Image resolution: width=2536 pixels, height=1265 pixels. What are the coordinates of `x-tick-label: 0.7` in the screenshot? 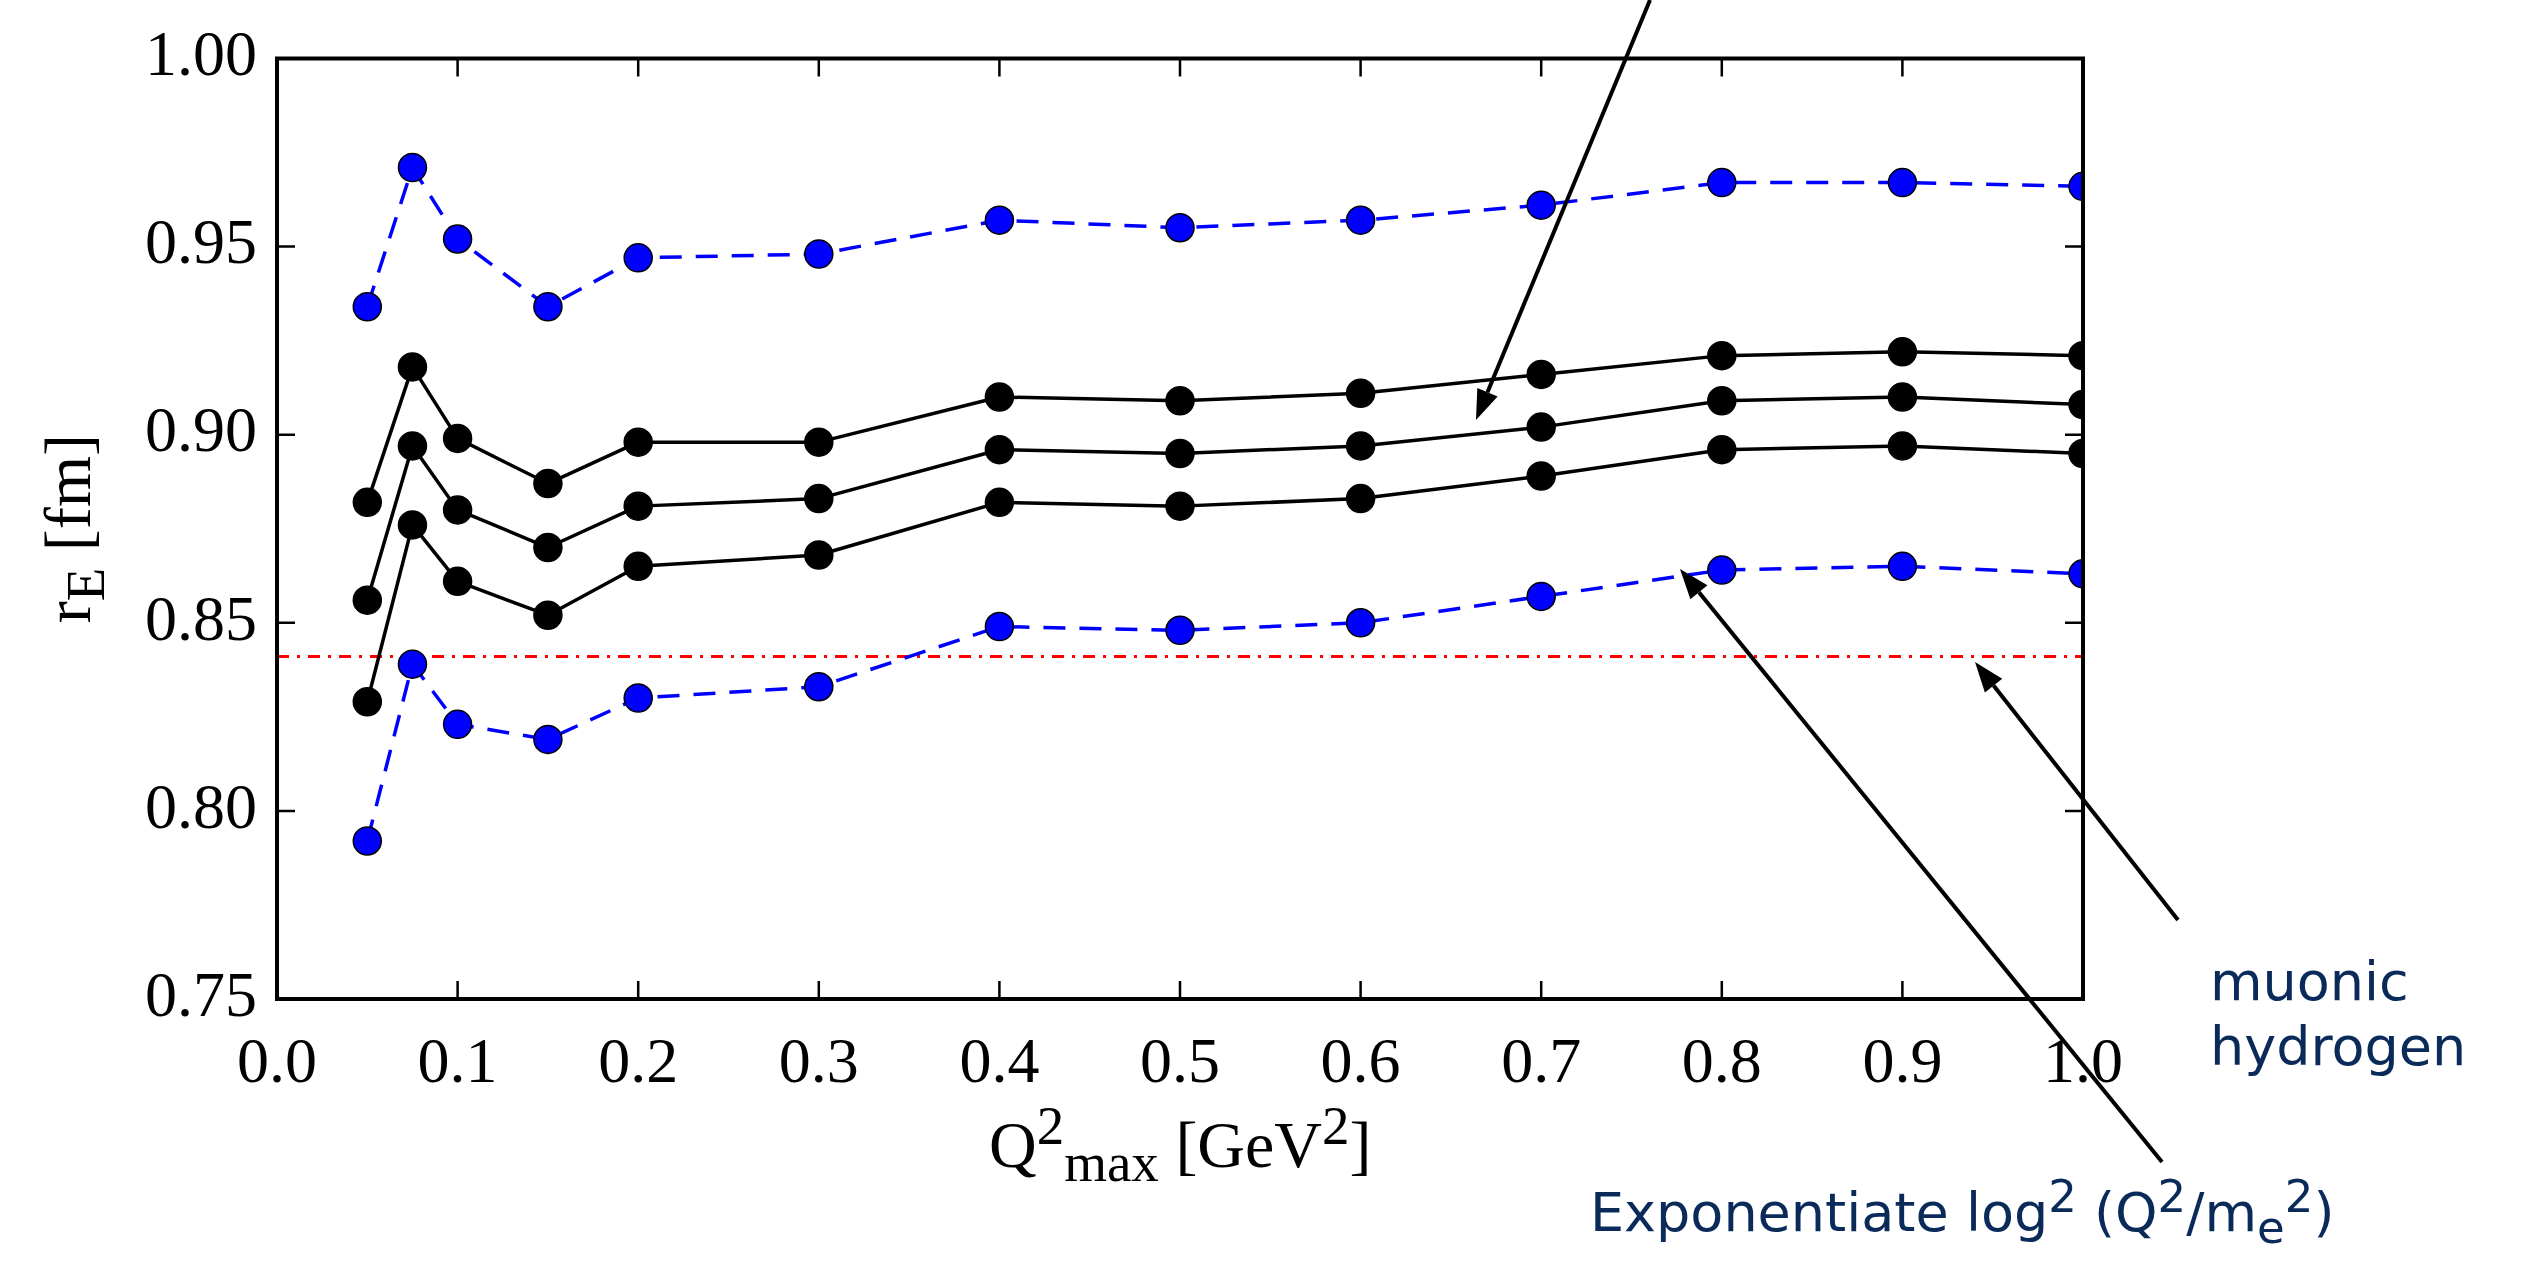 It's located at (1541, 1061).